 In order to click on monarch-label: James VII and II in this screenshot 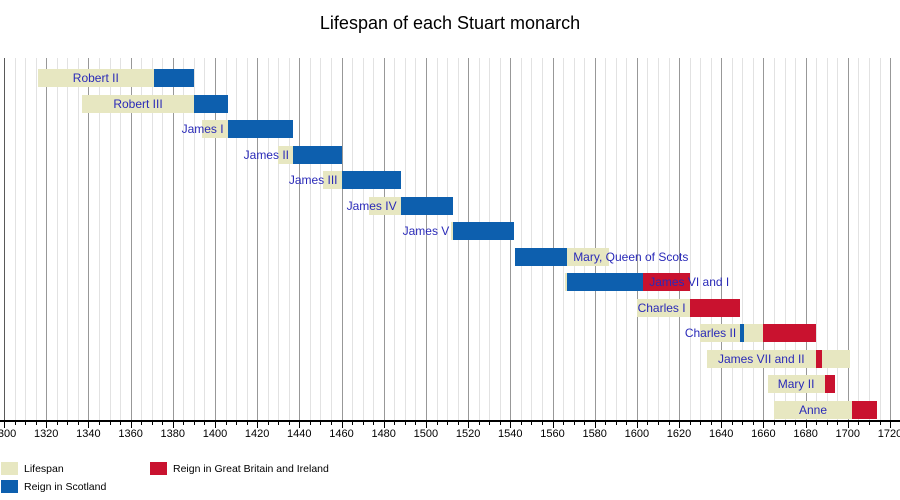, I will do `click(761, 358)`.